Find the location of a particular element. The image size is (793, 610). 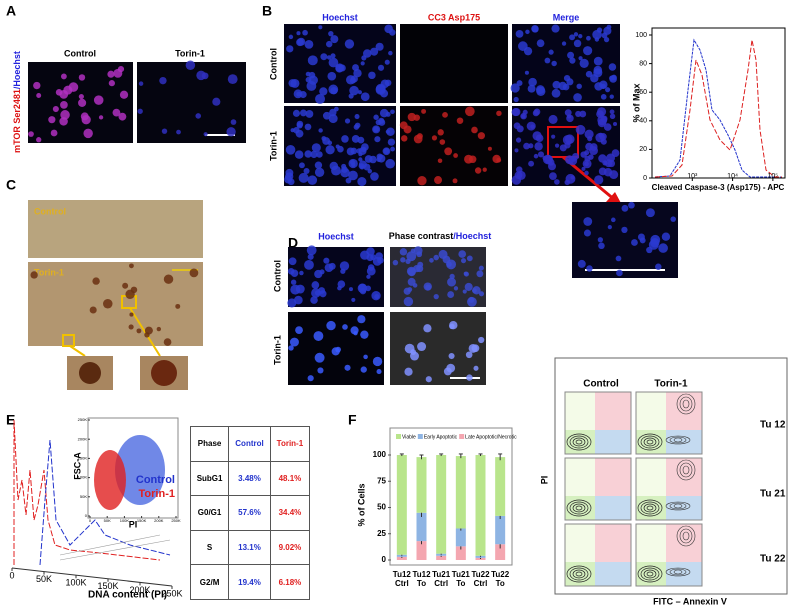

y-tick-label: 150K is located at coordinates (83, 457).